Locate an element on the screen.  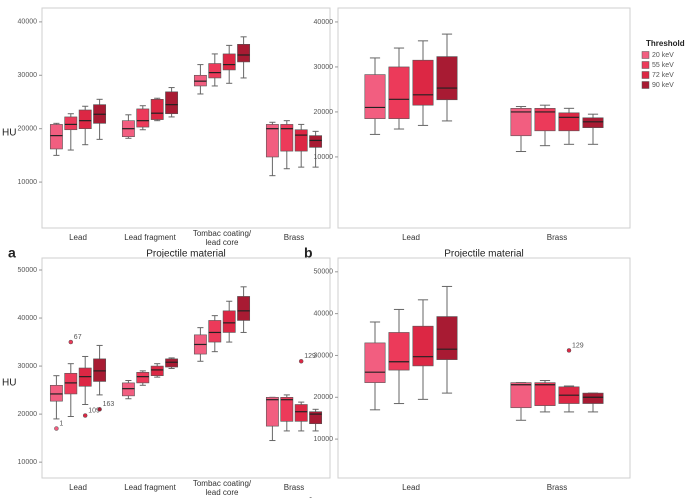
outlier-label: 163 is located at coordinates (109, 404).